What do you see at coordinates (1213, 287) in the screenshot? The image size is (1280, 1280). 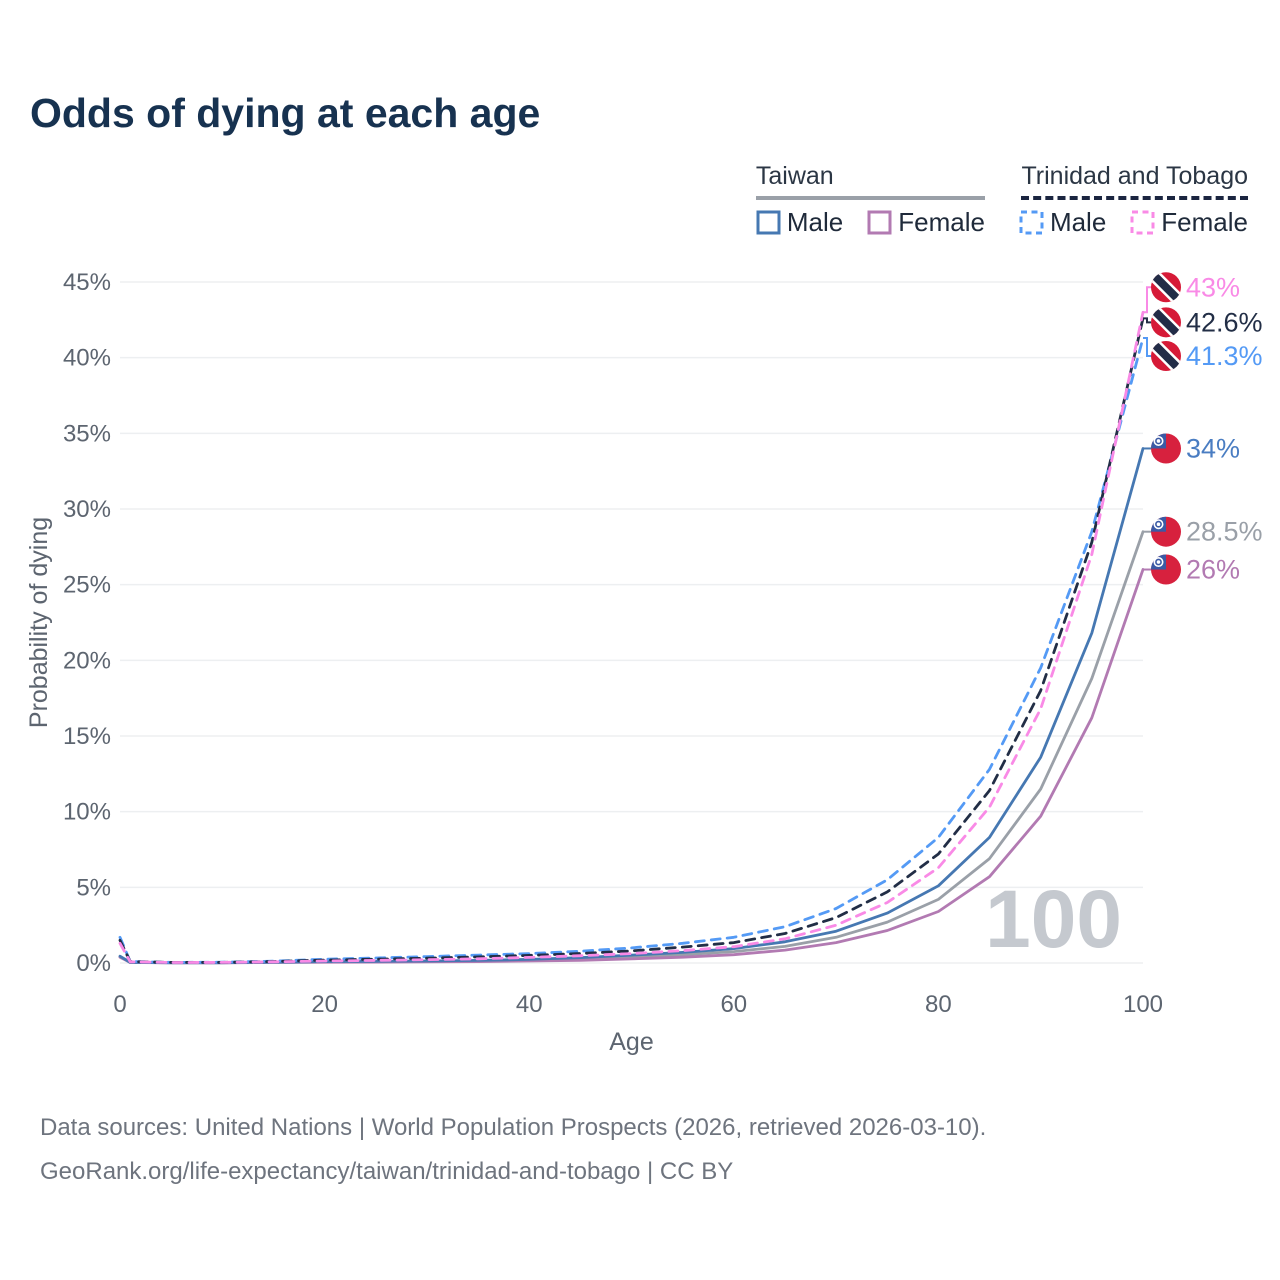 I see `end-value-label-trinidad-and-tobago-female: 43%` at bounding box center [1213, 287].